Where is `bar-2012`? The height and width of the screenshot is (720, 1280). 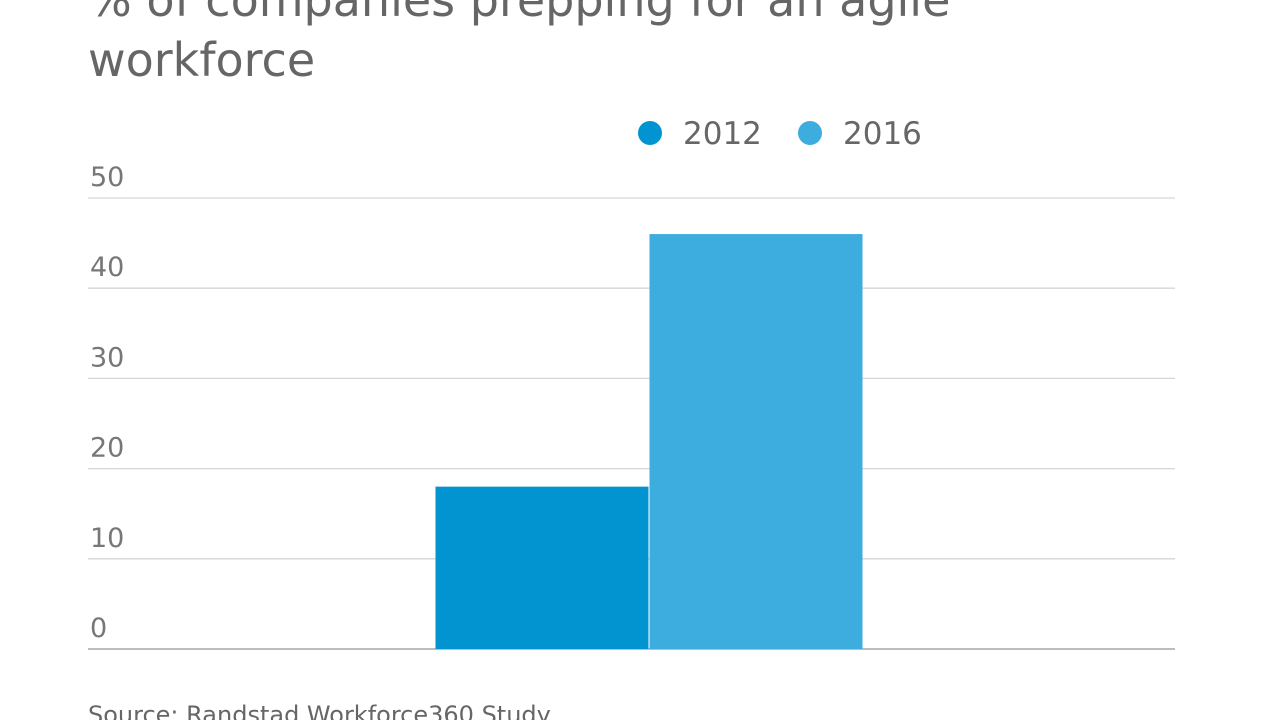 bar-2012 is located at coordinates (542, 567).